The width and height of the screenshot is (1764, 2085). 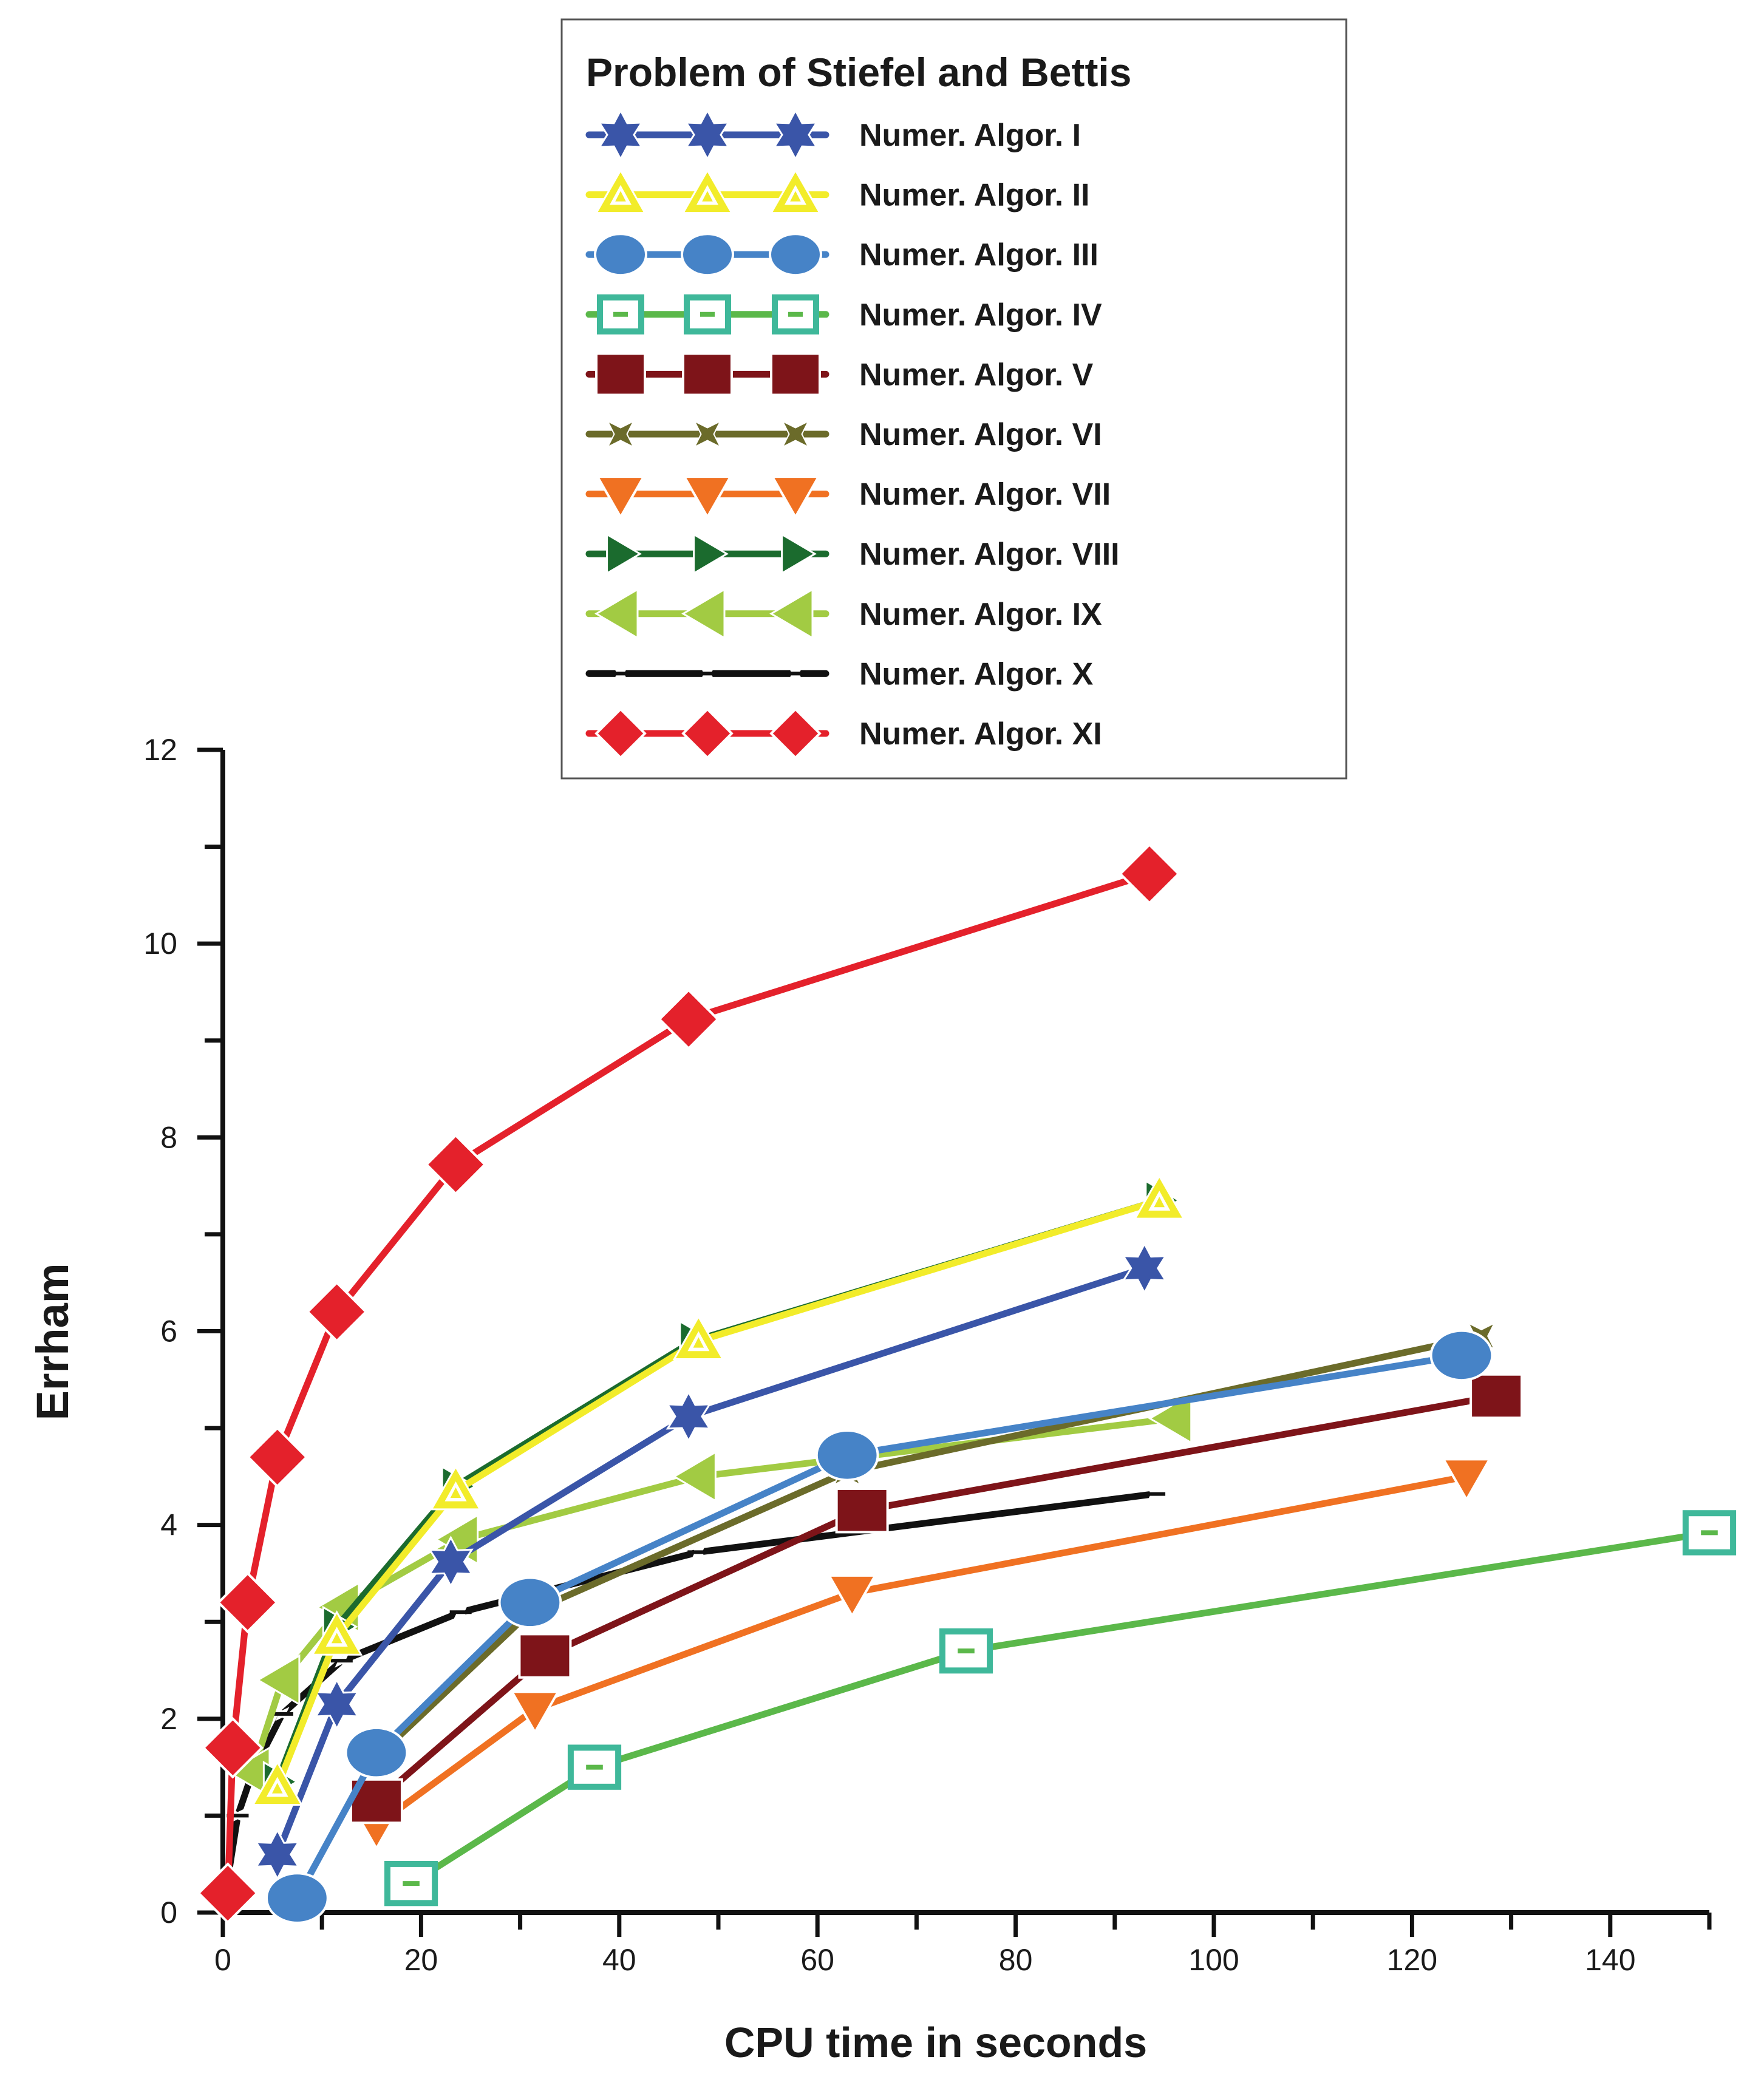 I want to click on x-tick-label: 80, so click(x=1016, y=1960).